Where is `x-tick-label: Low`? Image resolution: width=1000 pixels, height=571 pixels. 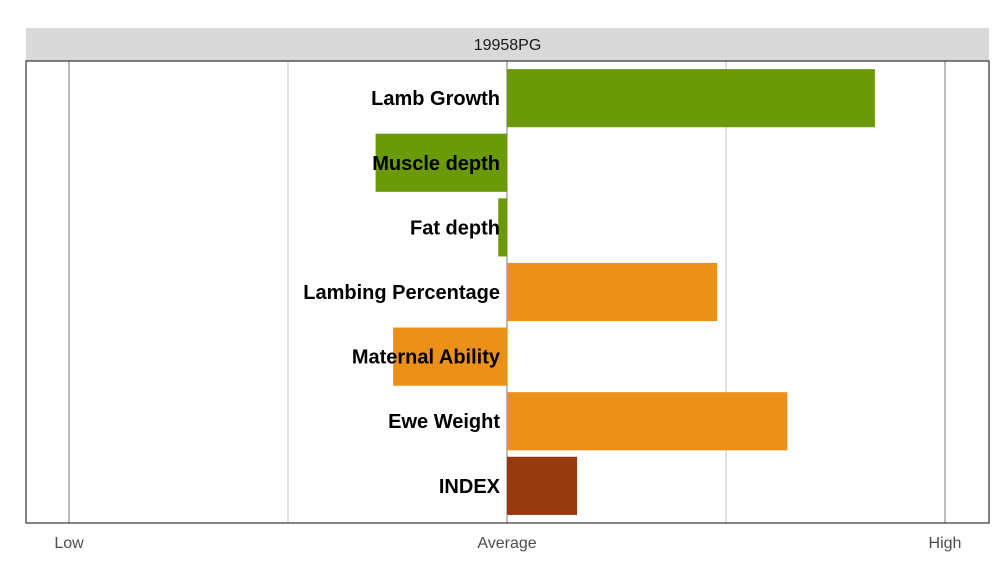 x-tick-label: Low is located at coordinates (69, 543).